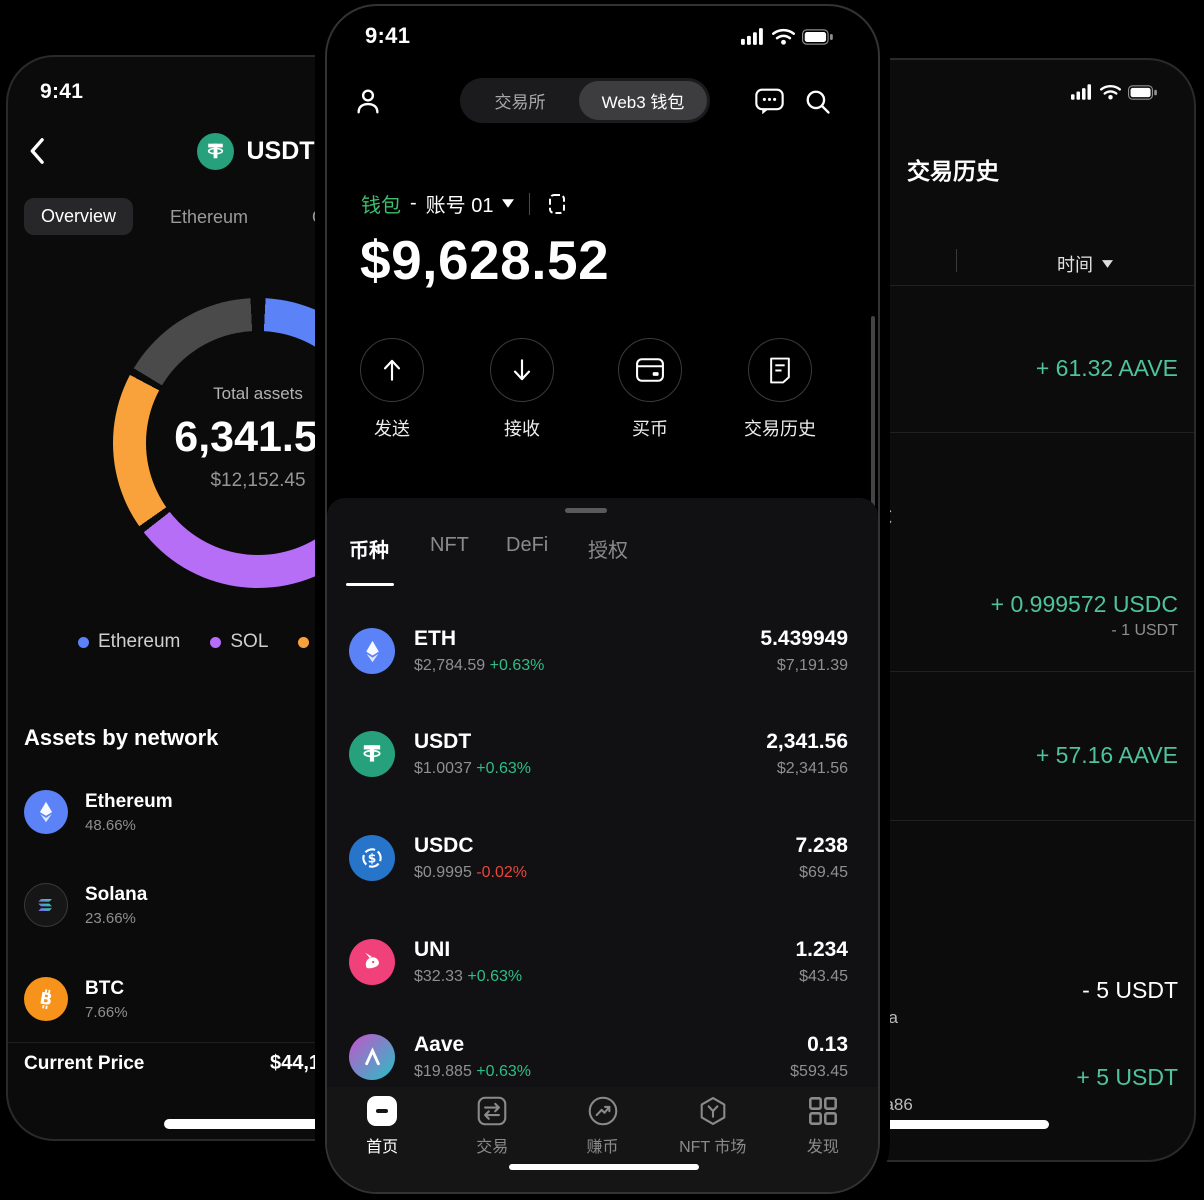 The image size is (1204, 1200). I want to click on wallet-balance: $9,628.52, so click(485, 260).